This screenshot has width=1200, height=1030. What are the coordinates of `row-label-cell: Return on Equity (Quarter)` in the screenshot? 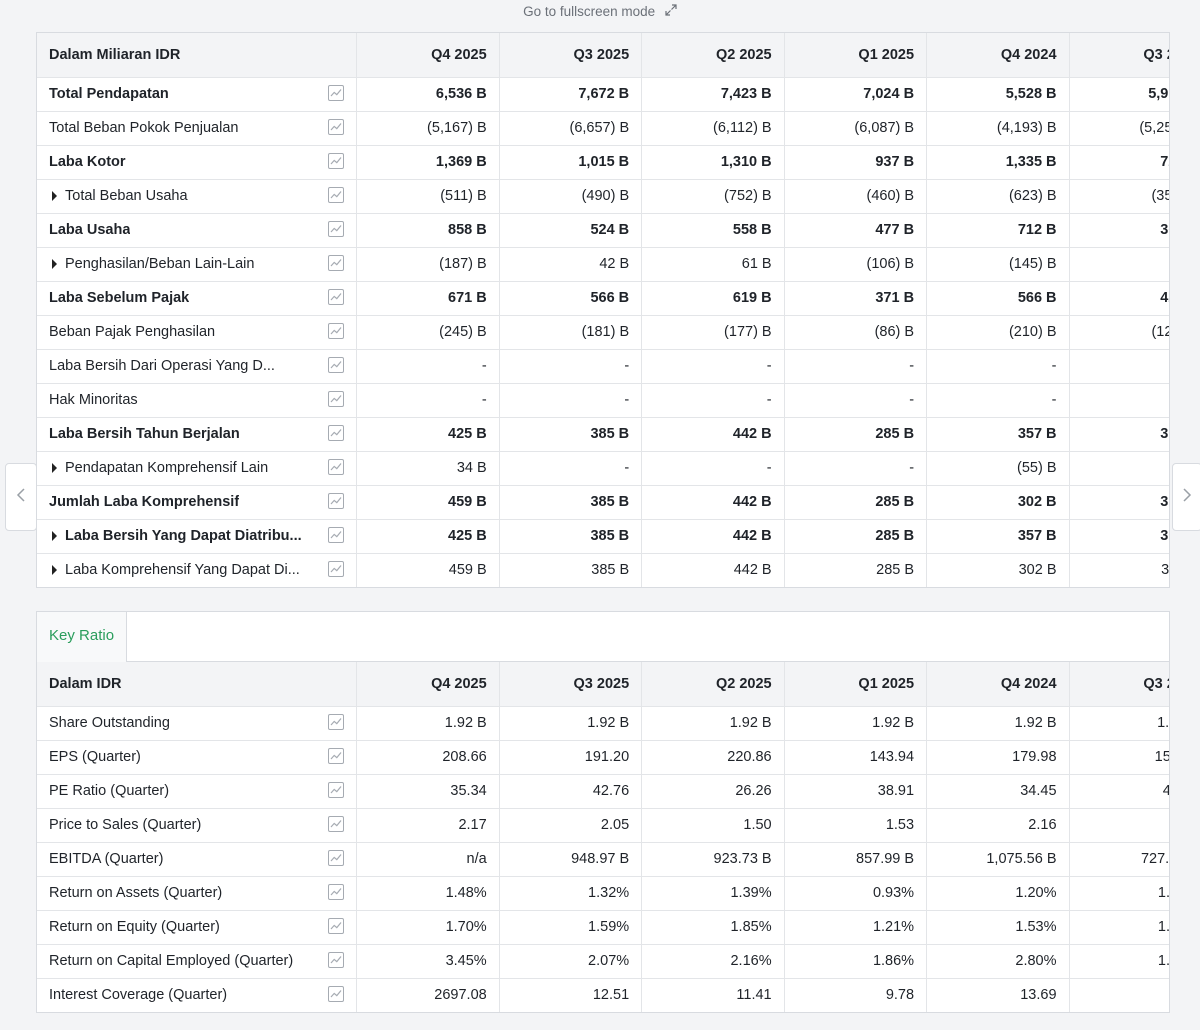 It's located at (197, 927).